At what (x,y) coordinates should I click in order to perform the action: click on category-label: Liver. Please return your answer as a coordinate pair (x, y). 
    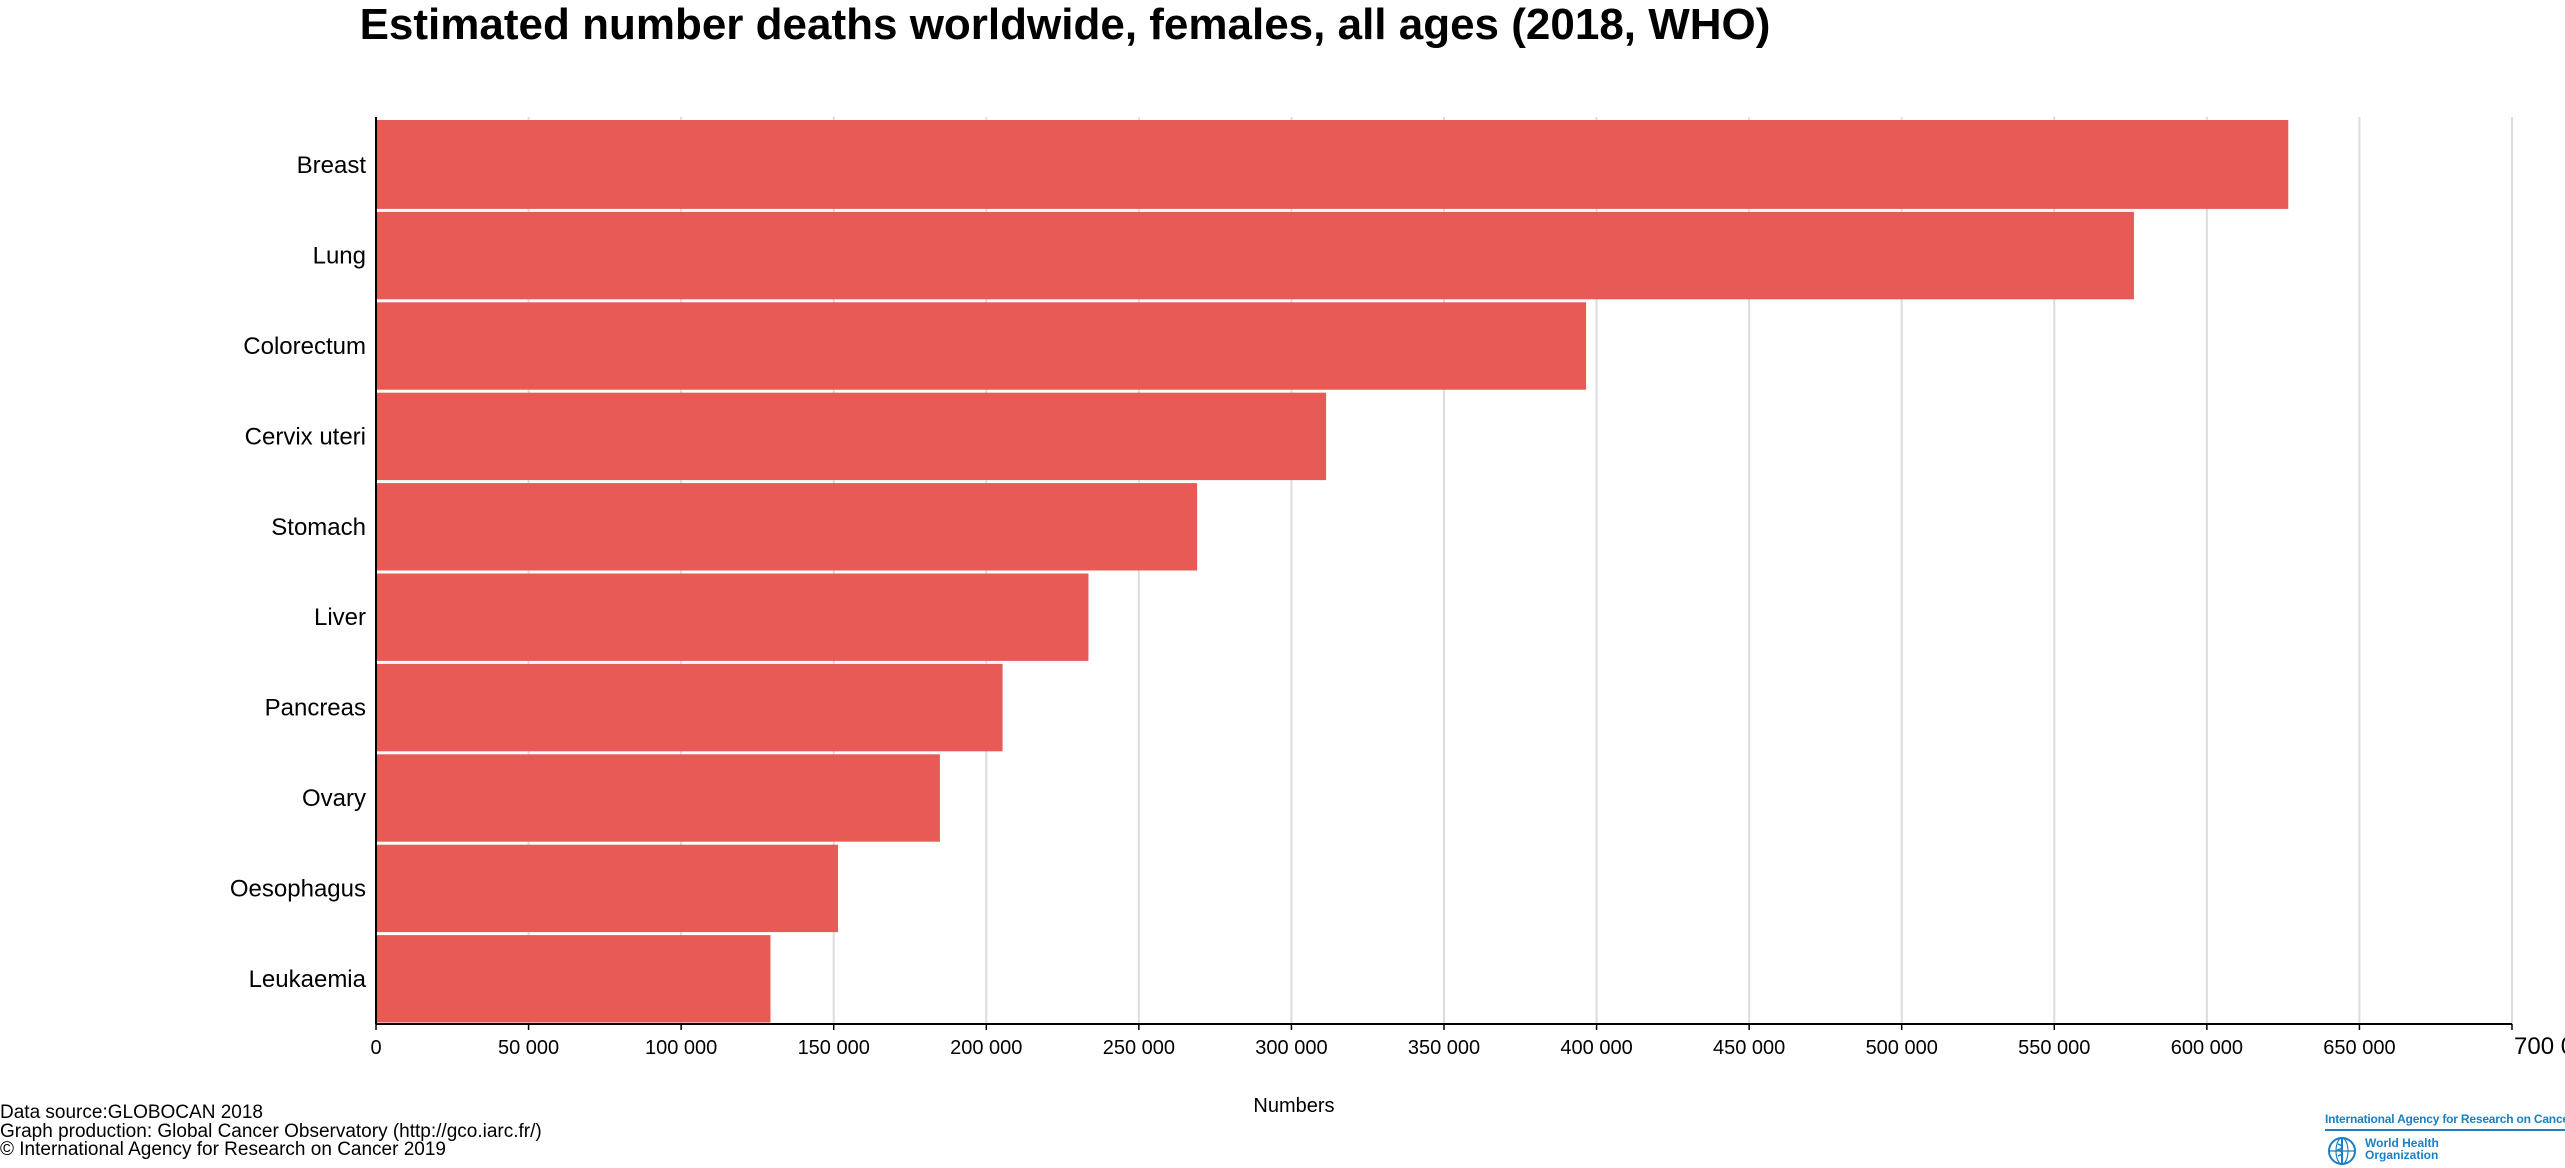
    Looking at the image, I should click on (340, 617).